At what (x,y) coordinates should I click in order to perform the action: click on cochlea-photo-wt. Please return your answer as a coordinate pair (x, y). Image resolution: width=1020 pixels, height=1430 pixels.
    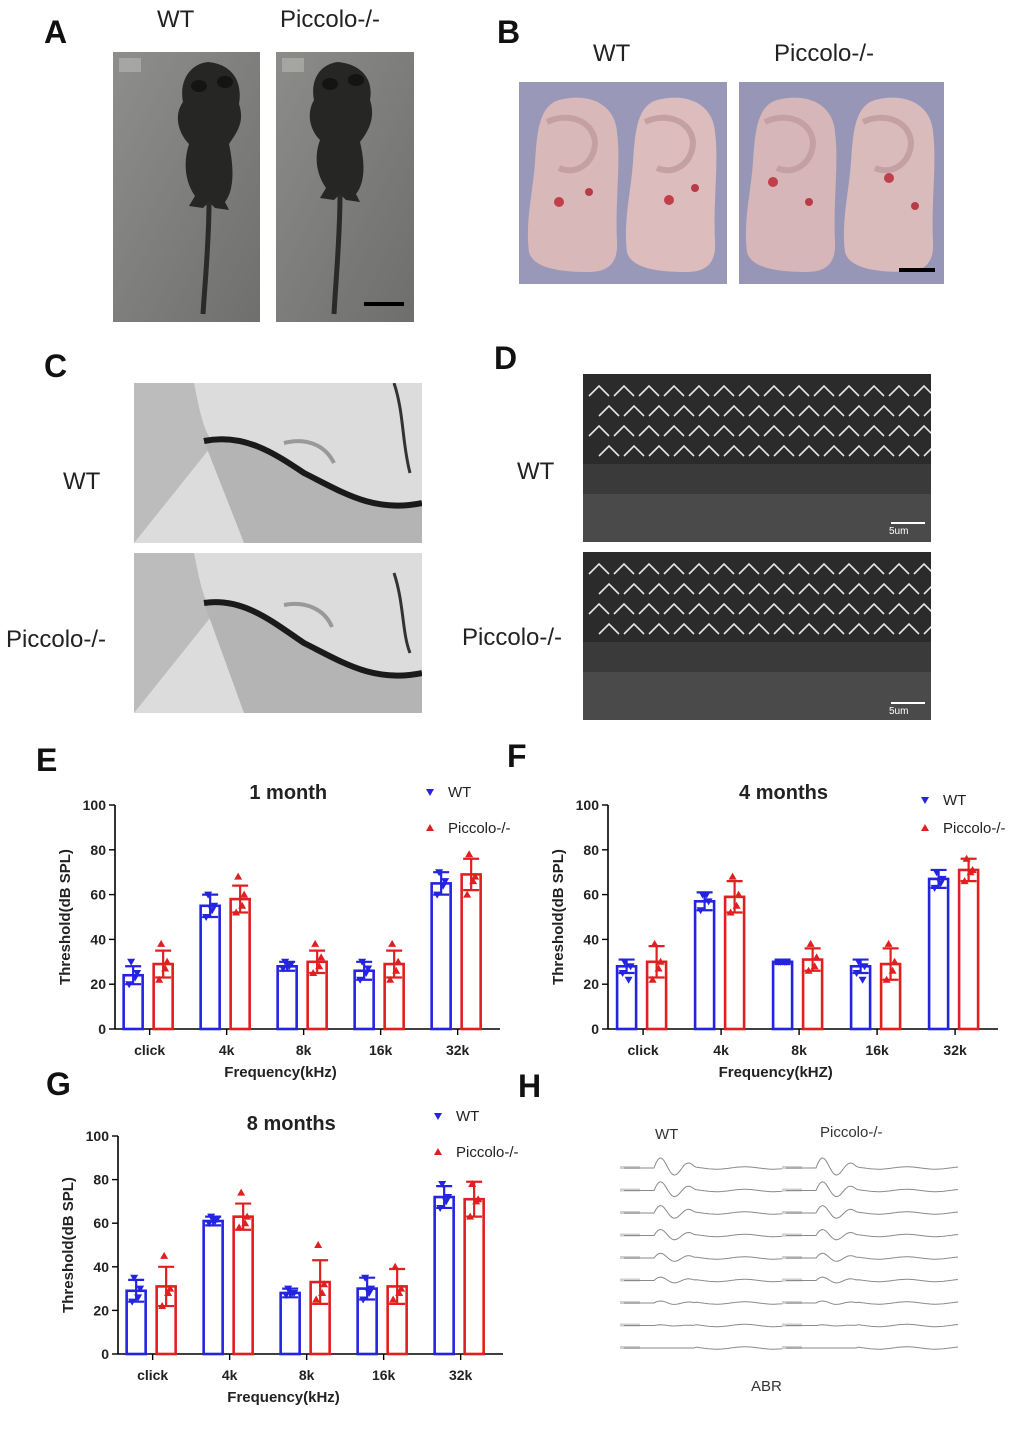
    Looking at the image, I should click on (623, 183).